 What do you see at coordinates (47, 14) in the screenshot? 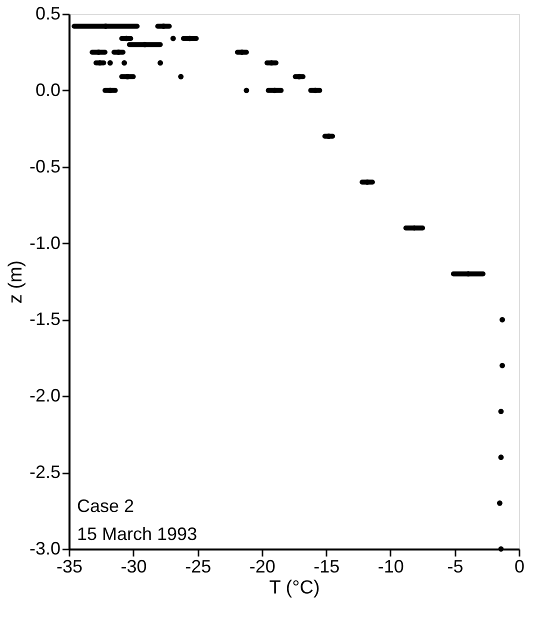
I see `y-tick-label: 0.5` at bounding box center [47, 14].